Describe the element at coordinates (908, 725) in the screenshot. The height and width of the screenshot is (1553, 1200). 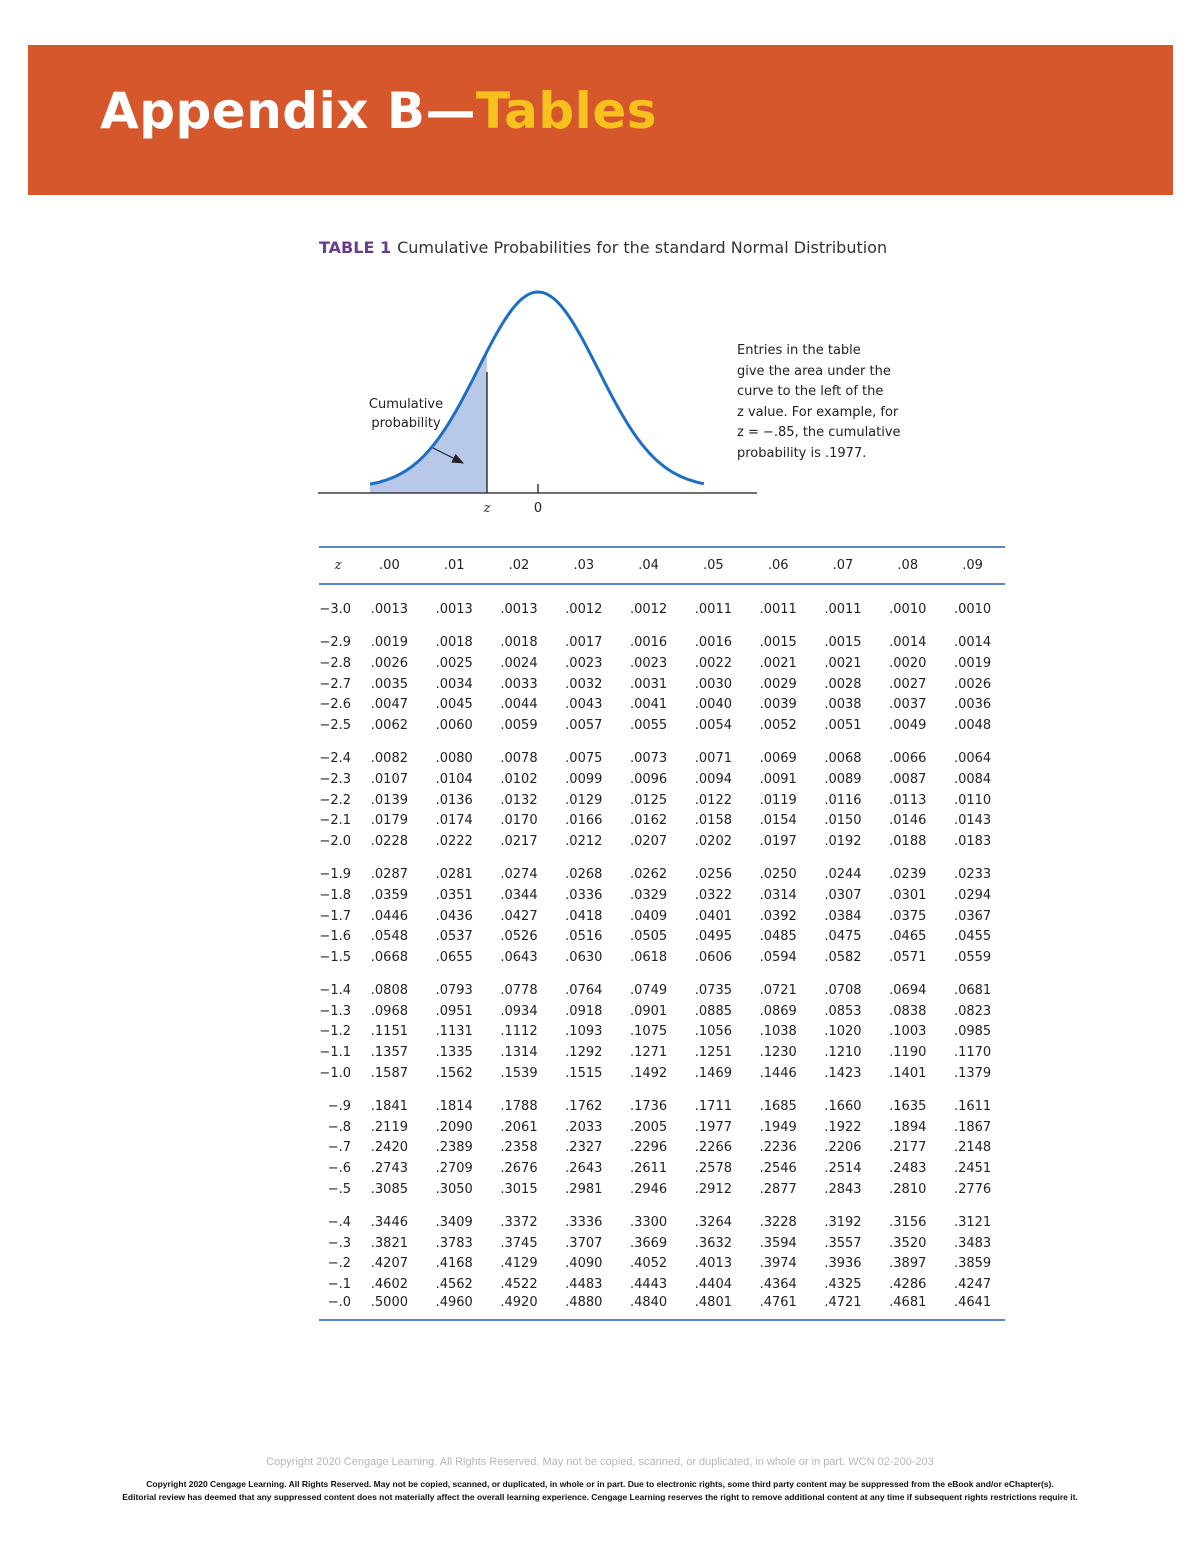
I see `probability-cell: .0049` at that location.